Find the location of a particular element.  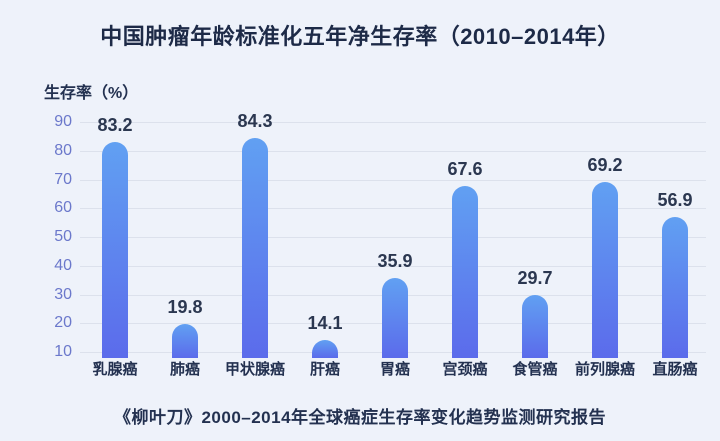

bar-value-label: 56.9 is located at coordinates (675, 200).